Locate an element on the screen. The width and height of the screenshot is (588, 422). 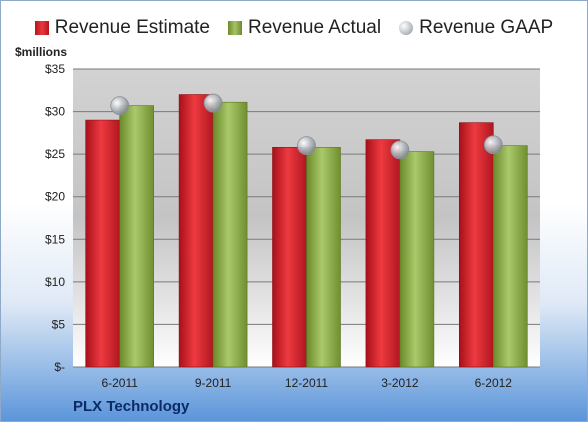
y-axis-unit-label: $millions is located at coordinates (41, 52).